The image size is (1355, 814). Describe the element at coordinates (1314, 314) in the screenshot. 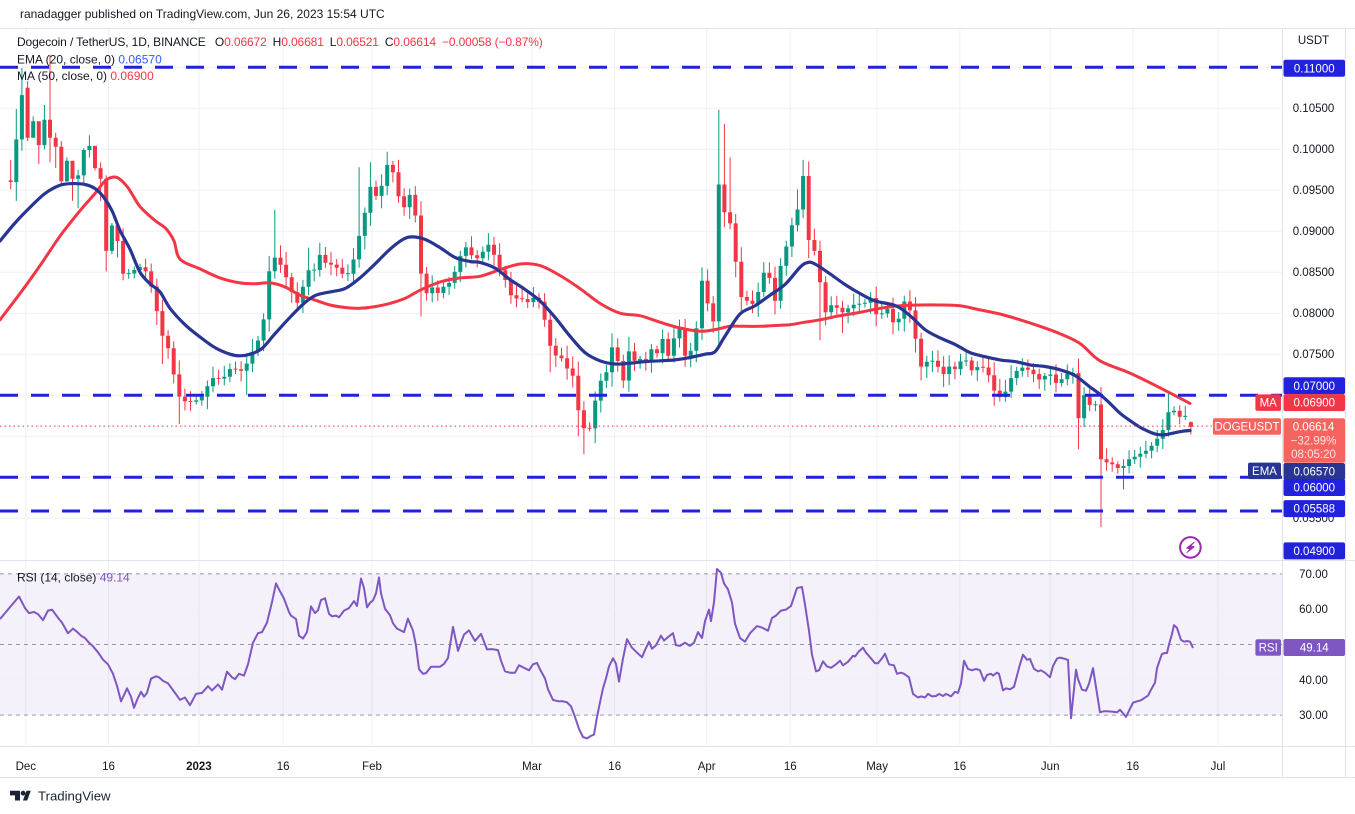

I see `svg-text: 0.08000` at that location.